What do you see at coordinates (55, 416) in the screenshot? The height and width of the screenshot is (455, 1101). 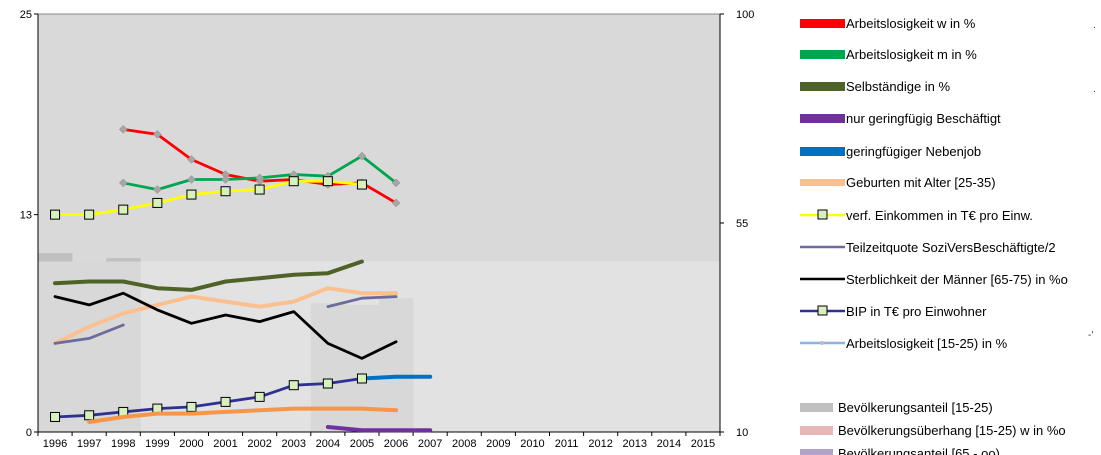 I see `series-9-marker-1996` at bounding box center [55, 416].